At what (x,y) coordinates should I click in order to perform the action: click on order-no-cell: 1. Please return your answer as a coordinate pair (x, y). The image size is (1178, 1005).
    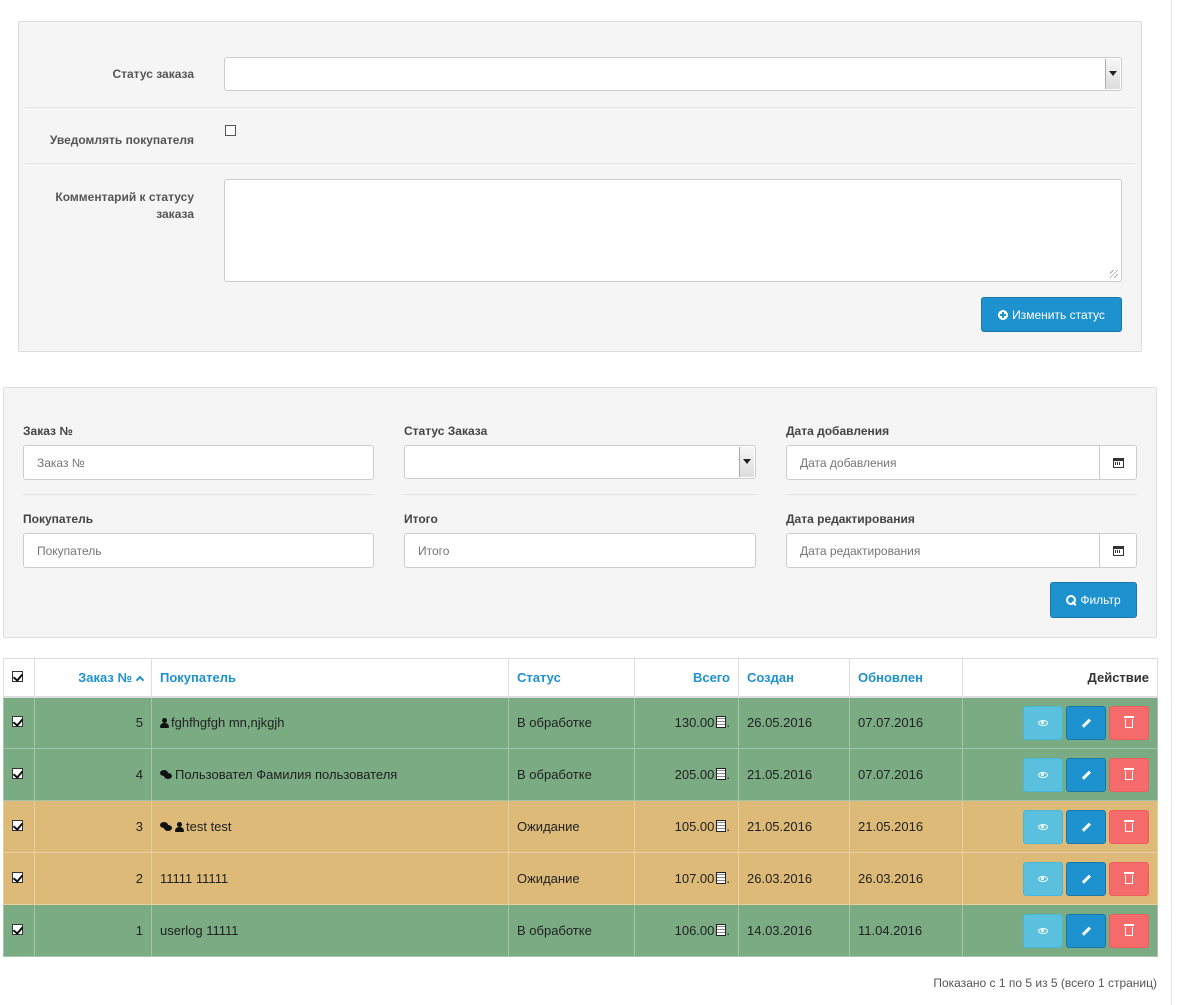
    Looking at the image, I should click on (93, 930).